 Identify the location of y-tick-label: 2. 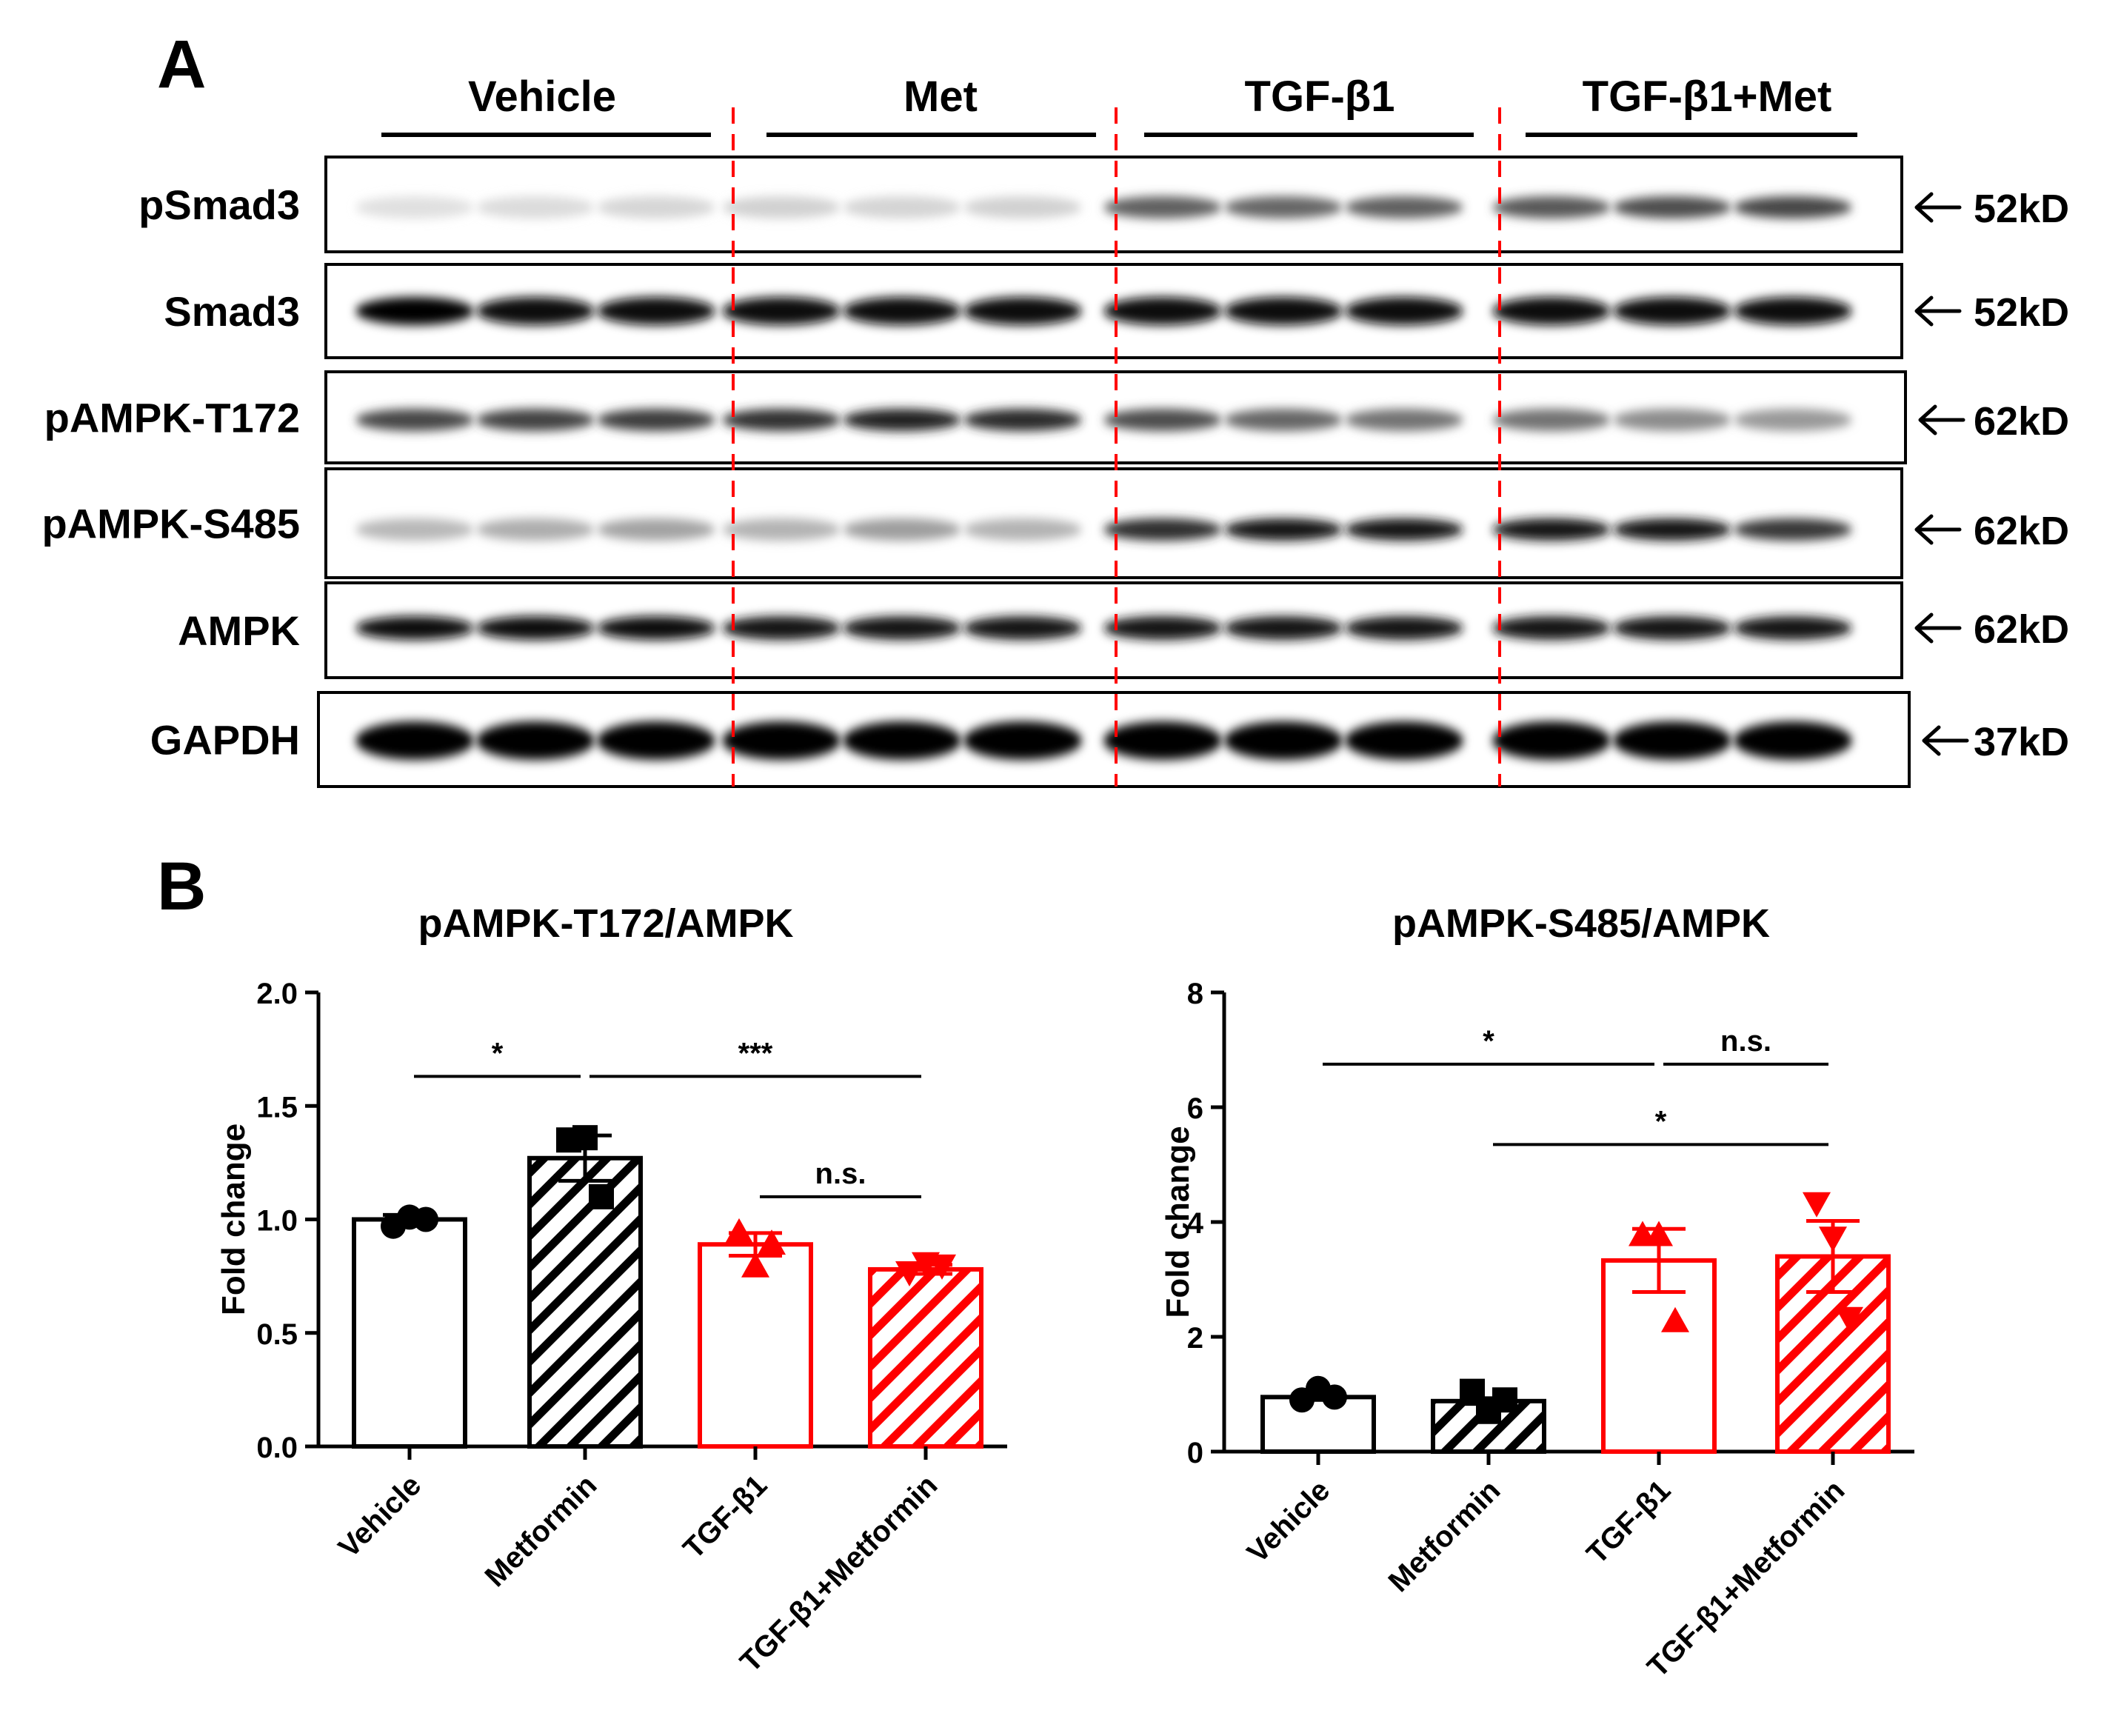
(1195, 1338).